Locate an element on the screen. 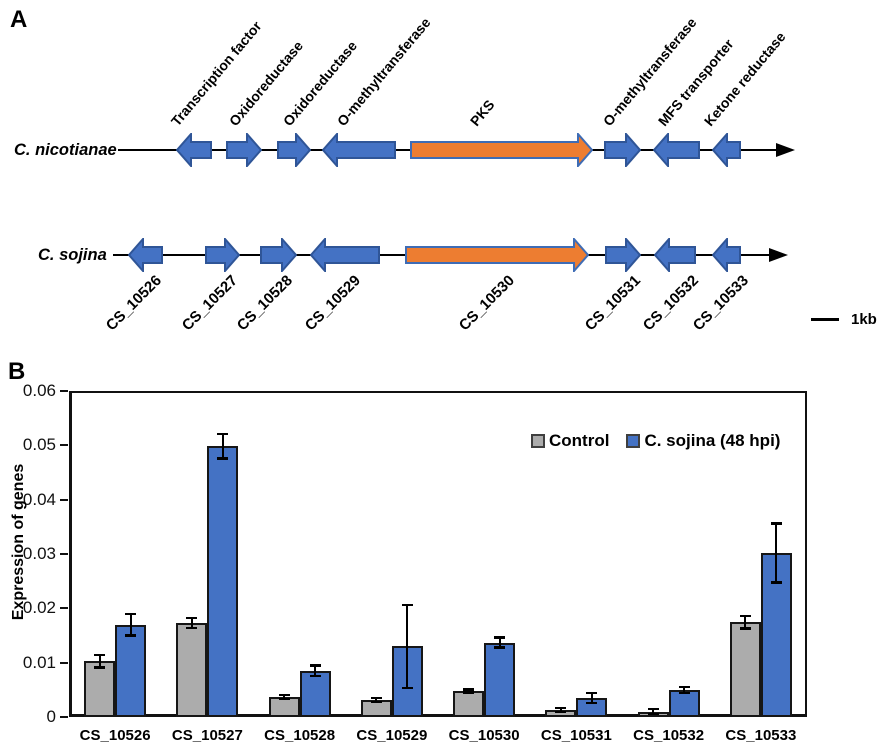 The height and width of the screenshot is (751, 883). legend-item: C. sojina (48 hpi) is located at coordinates (703, 441).